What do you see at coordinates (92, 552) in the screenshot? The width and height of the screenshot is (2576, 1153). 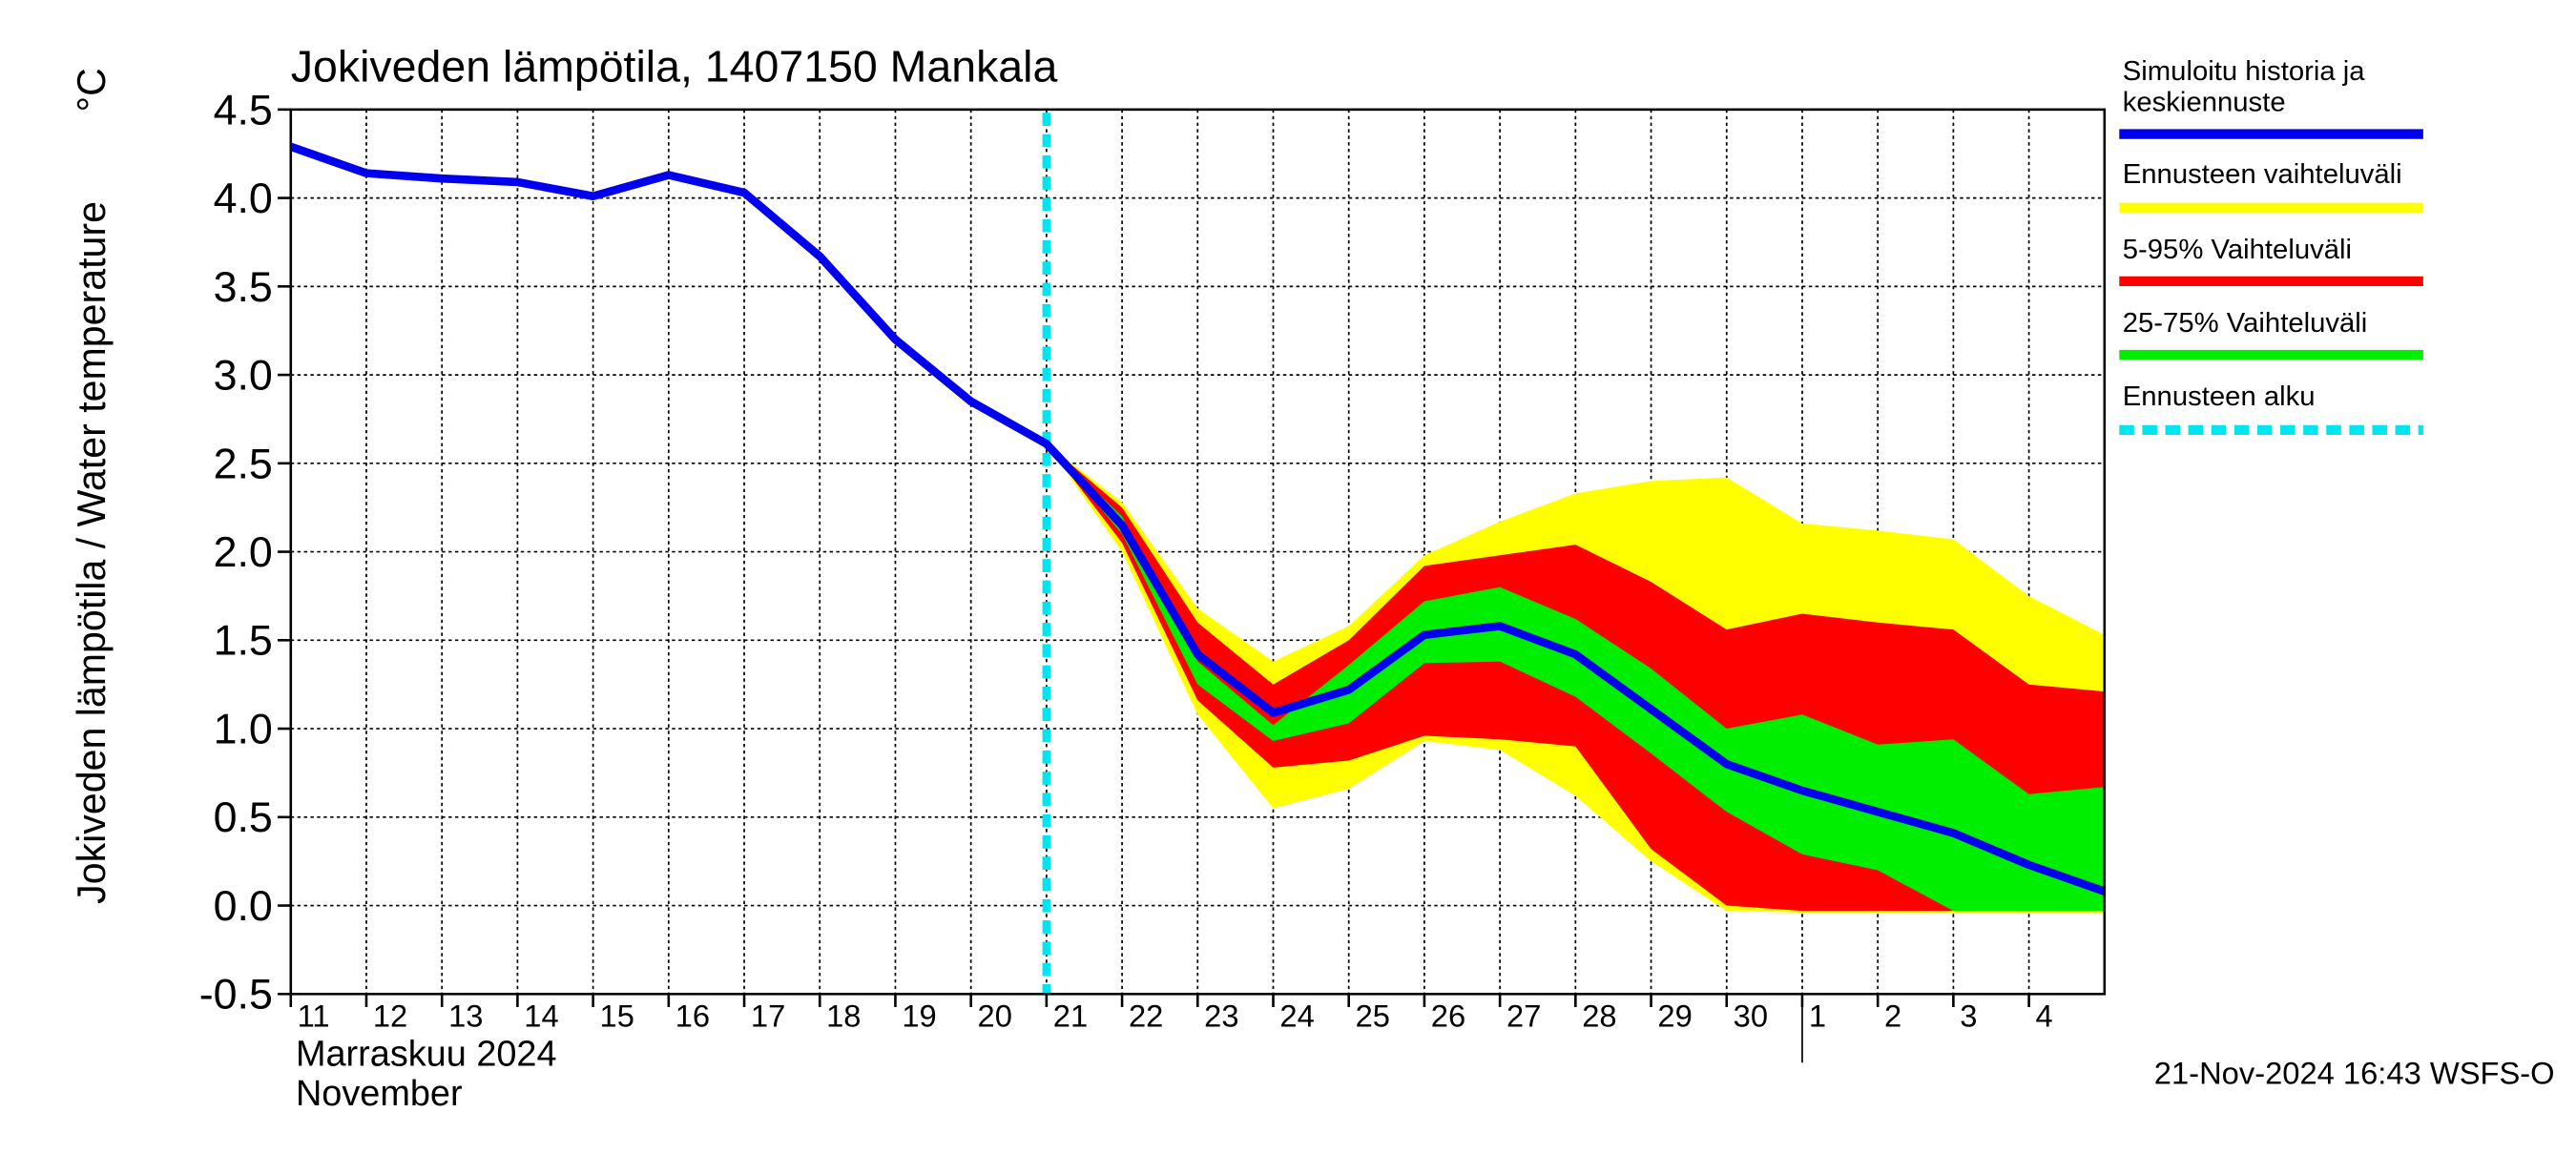 I see `y-axis-label: Jokiveden lämpötila / Water temperature` at bounding box center [92, 552].